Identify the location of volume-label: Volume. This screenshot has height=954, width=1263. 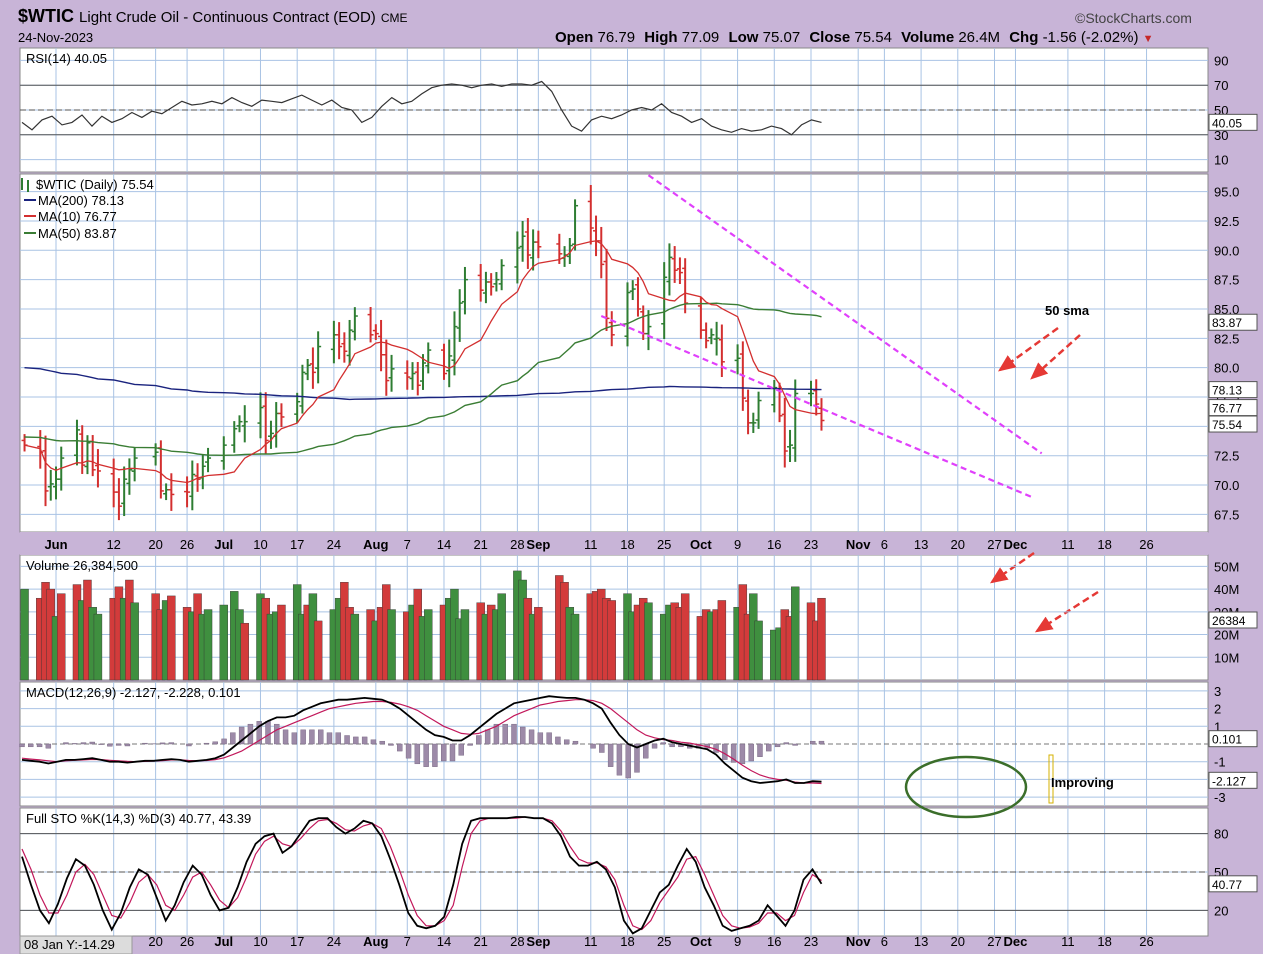
(928, 37).